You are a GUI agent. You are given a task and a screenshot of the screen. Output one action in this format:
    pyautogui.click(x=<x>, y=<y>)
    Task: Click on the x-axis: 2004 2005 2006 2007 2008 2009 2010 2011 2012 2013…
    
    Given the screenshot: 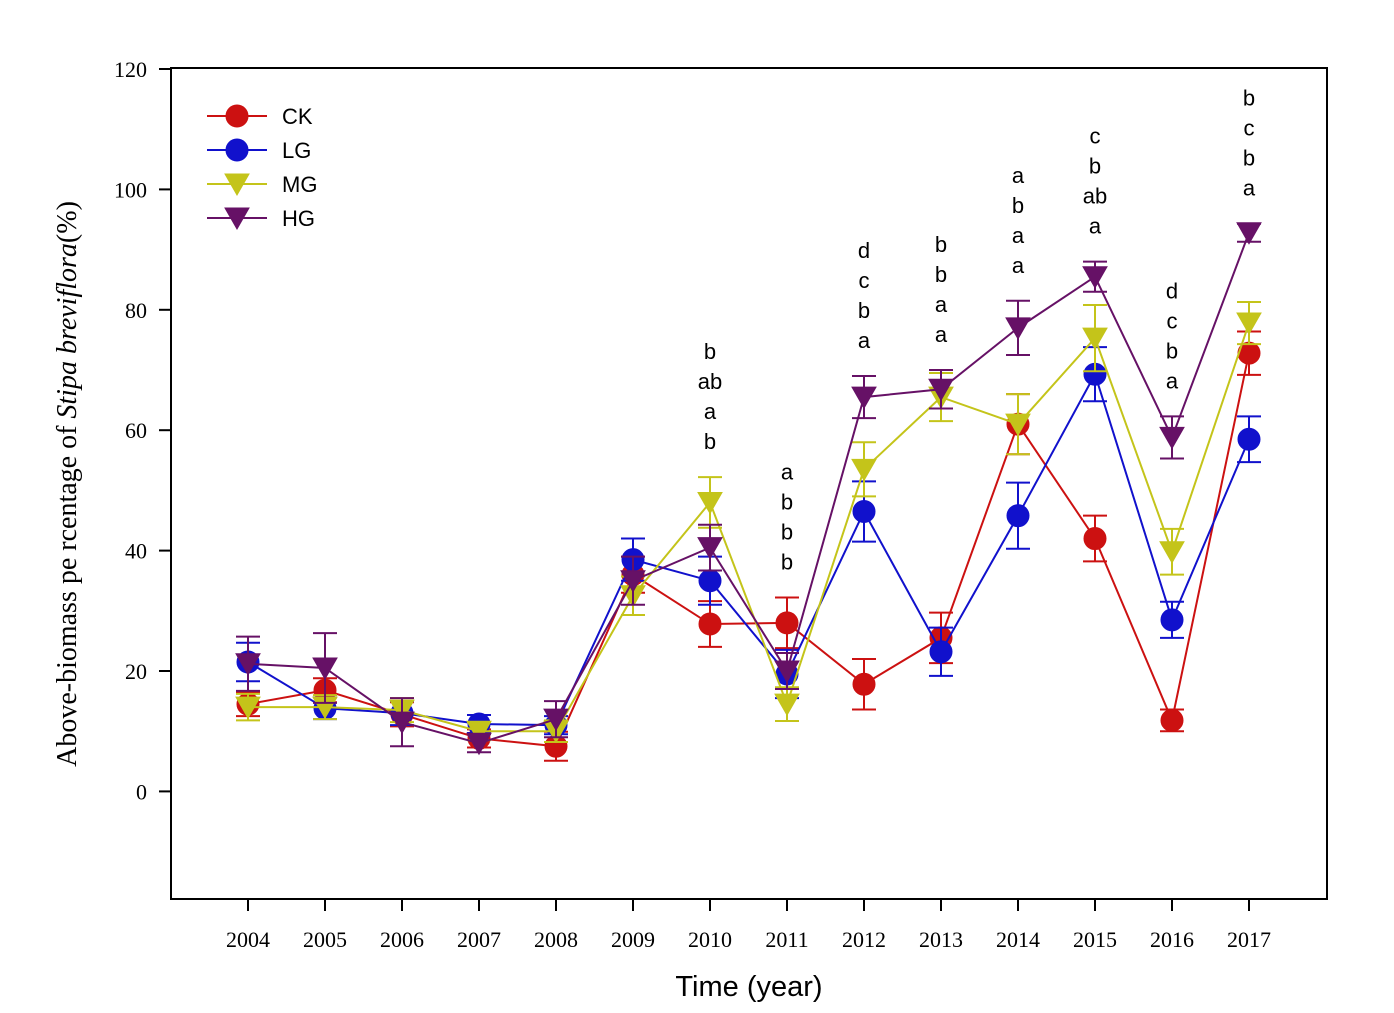 What is the action you would take?
    pyautogui.click(x=748, y=925)
    